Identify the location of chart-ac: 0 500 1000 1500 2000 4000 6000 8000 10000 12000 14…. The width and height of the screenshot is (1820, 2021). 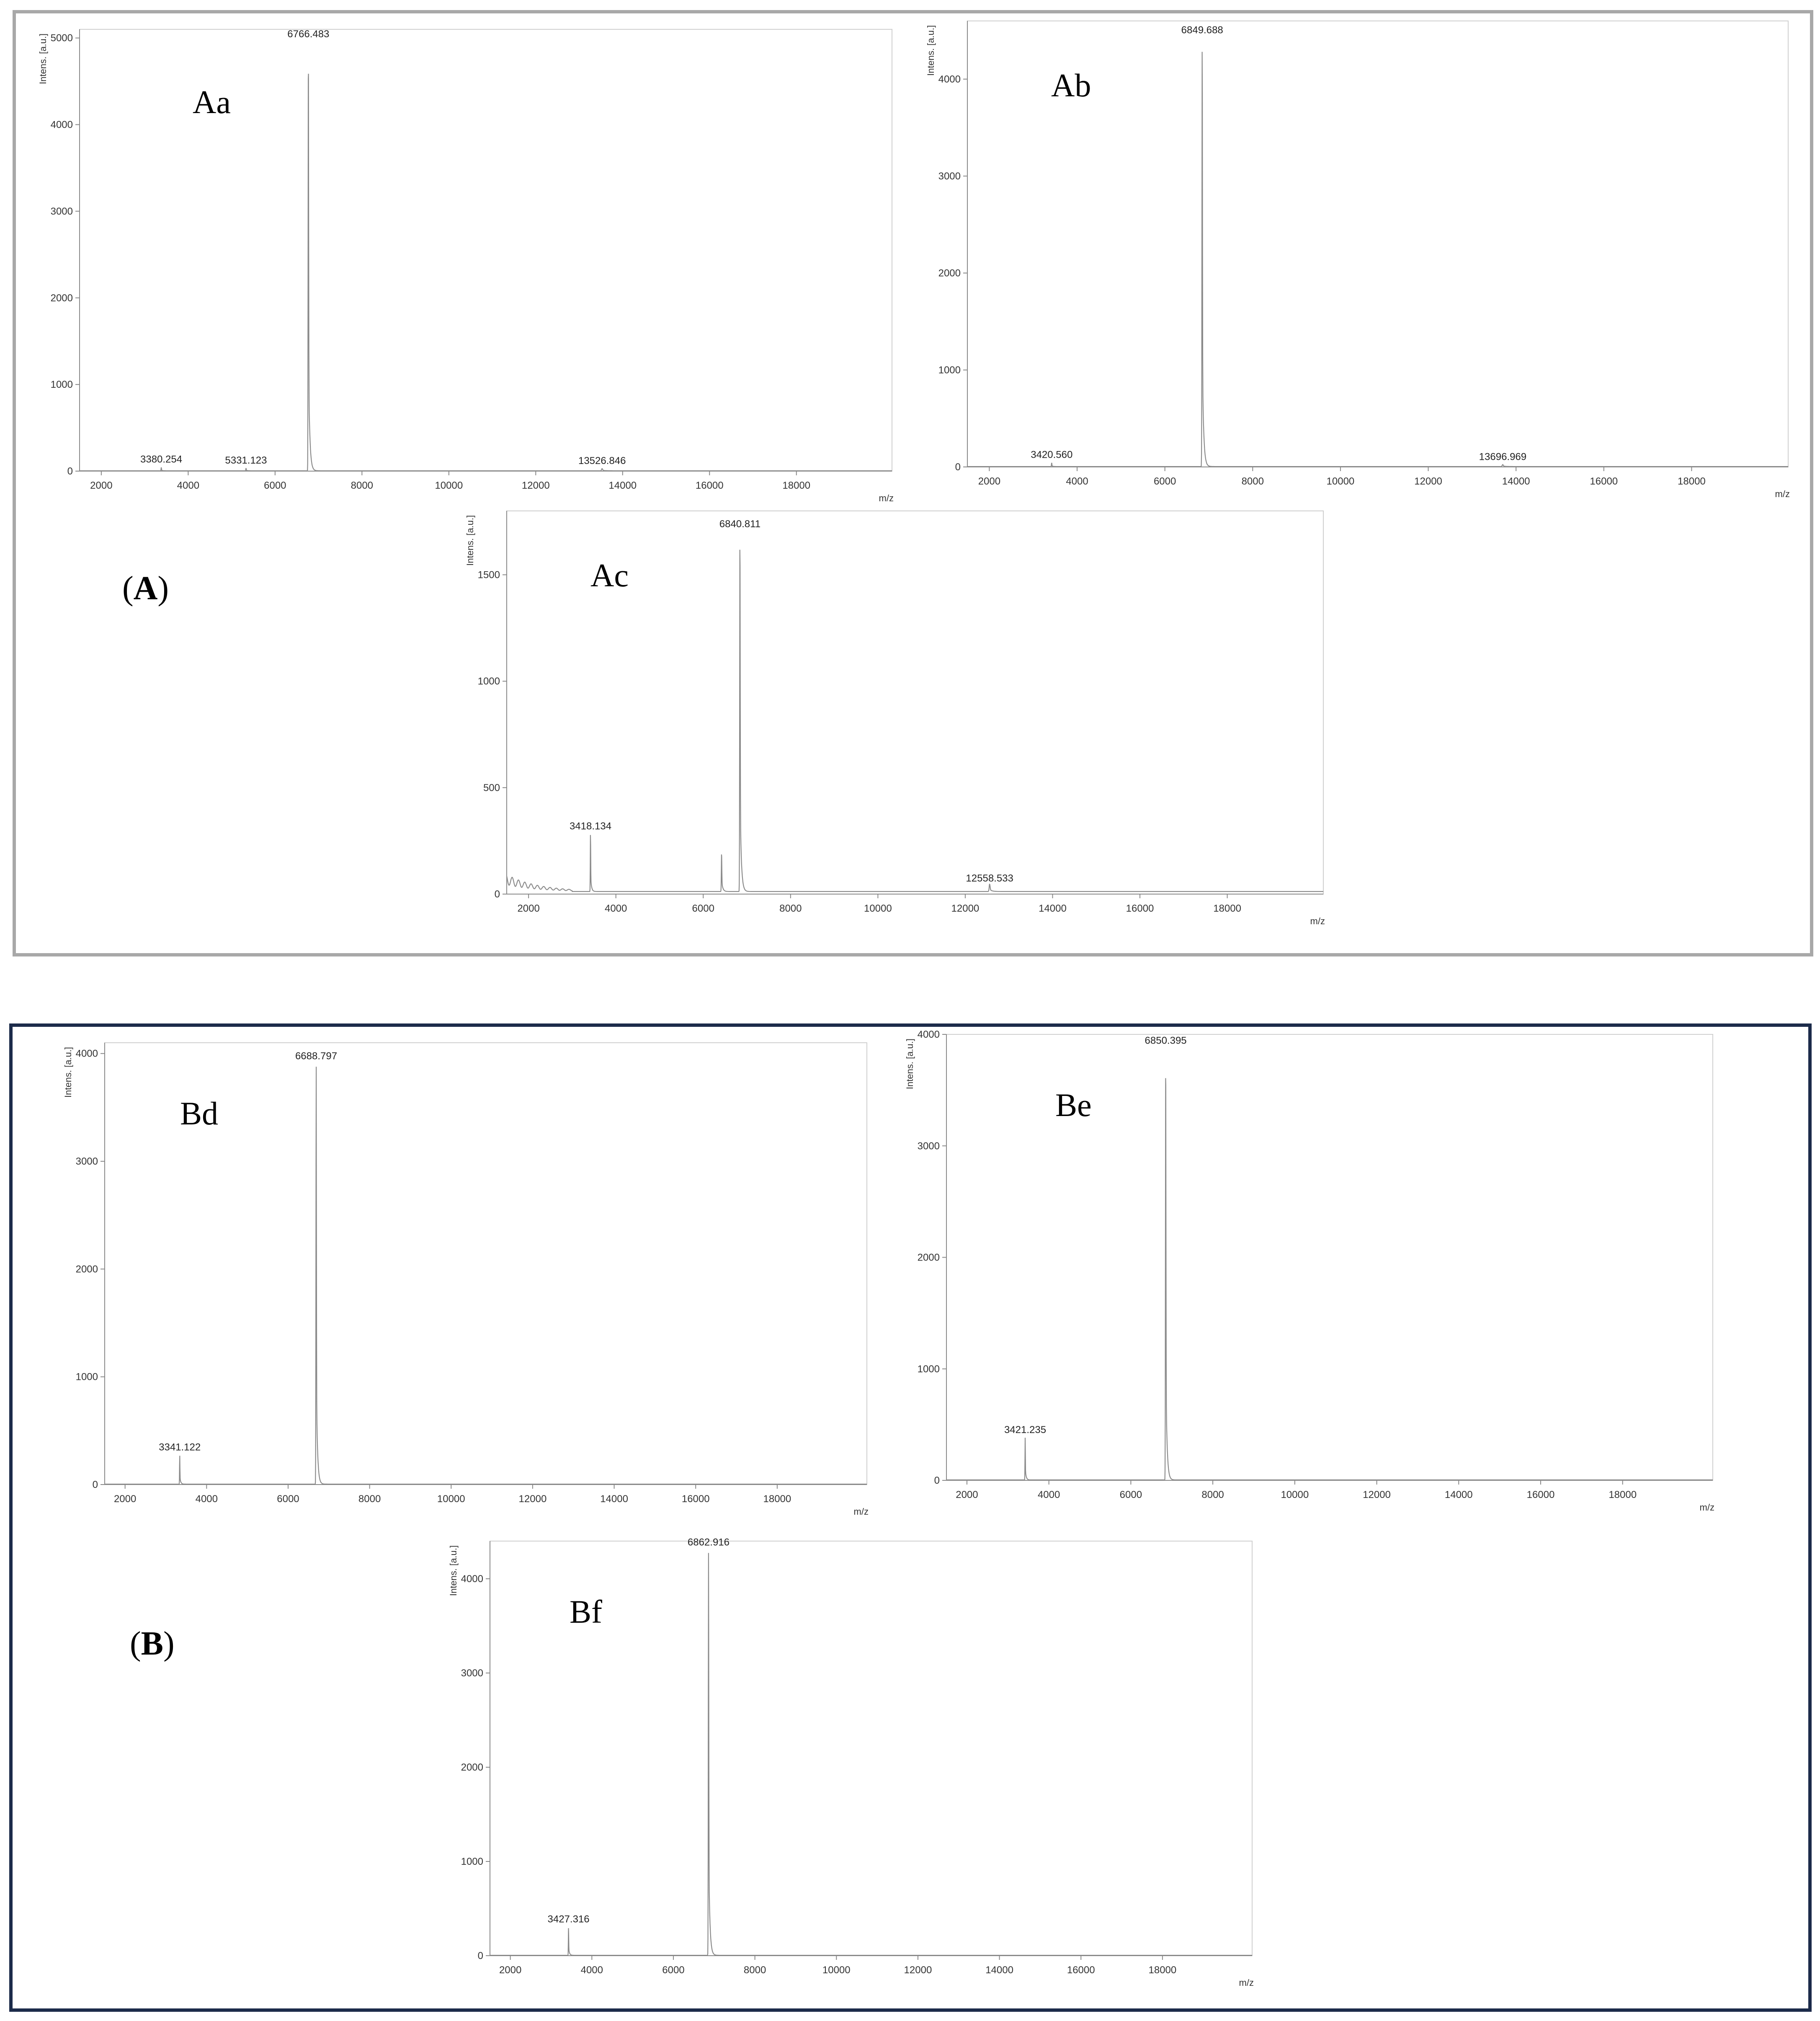
(895, 718).